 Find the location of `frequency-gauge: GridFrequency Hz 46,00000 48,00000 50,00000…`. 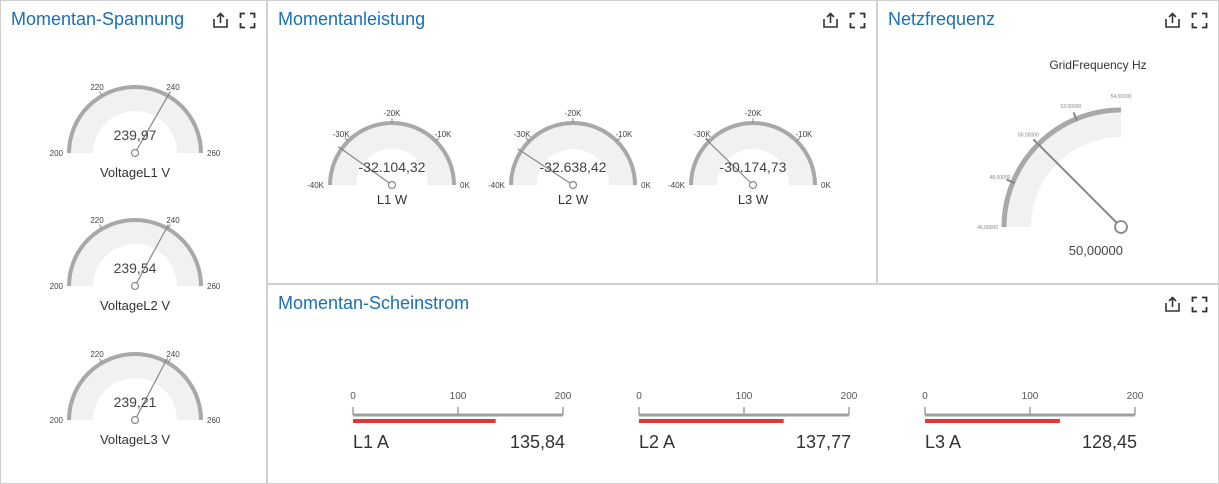

frequency-gauge: GridFrequency Hz 46,00000 48,00000 50,00000… is located at coordinates (1062, 158).